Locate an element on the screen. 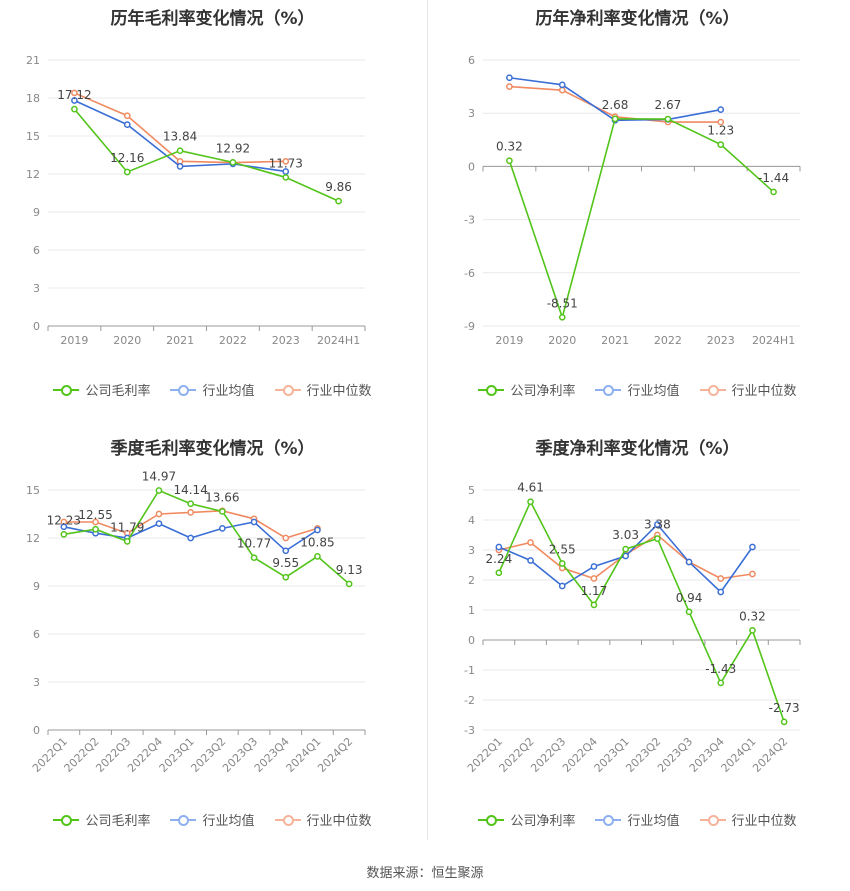 Image resolution: width=850 pixels, height=891 pixels. data-label: 11.73 is located at coordinates (286, 163).